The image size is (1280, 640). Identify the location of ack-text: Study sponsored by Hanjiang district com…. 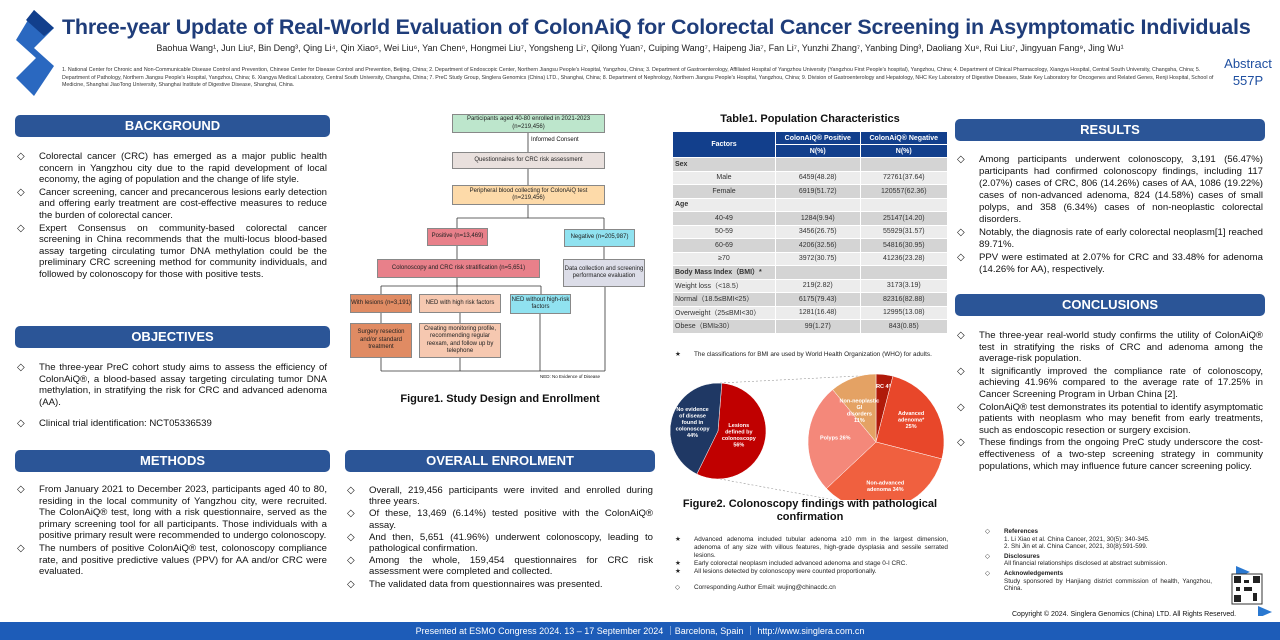
(1108, 585).